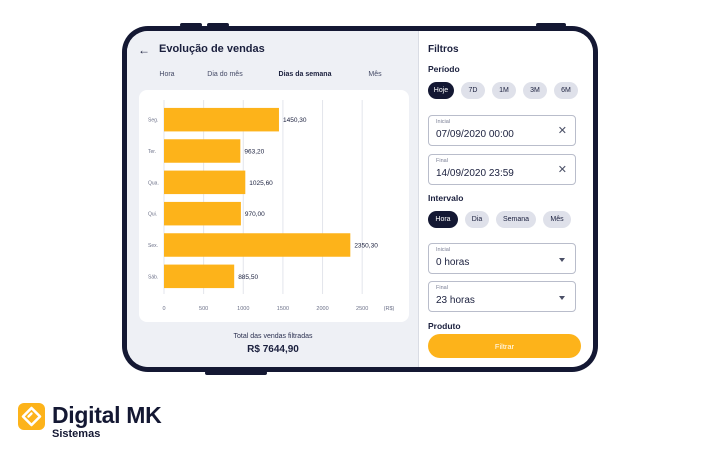 This screenshot has width=720, height=450. What do you see at coordinates (557, 219) in the screenshot?
I see `chip-mes: Mês` at bounding box center [557, 219].